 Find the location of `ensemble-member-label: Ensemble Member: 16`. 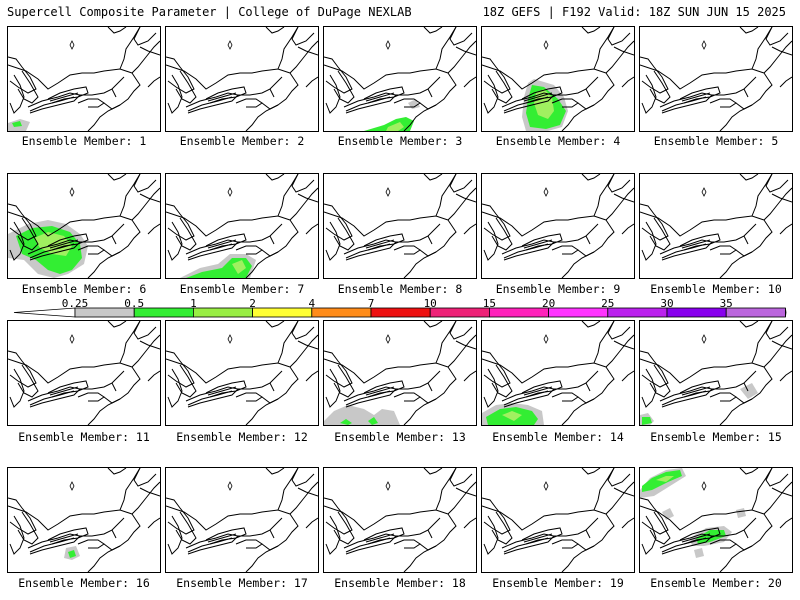

ensemble-member-label: Ensemble Member: 16 is located at coordinates (84, 583).